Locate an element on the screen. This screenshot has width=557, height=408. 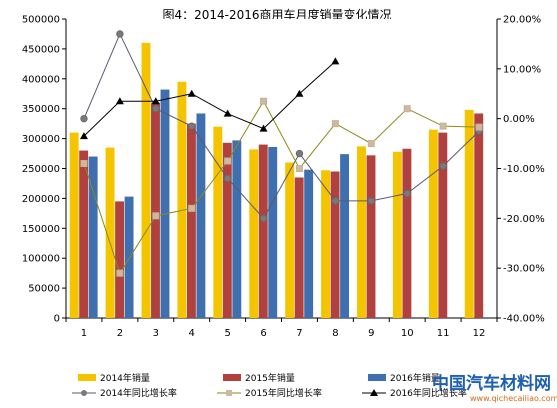
x-tick-label: 4 is located at coordinates (192, 333).